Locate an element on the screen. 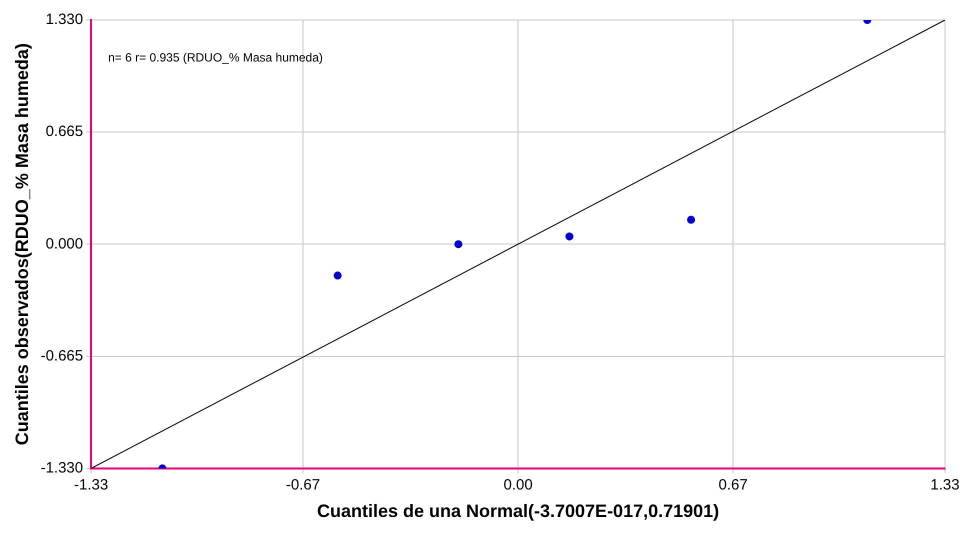 Image resolution: width=973 pixels, height=535 pixels. y-tick-label: 1.330 is located at coordinates (65, 19).